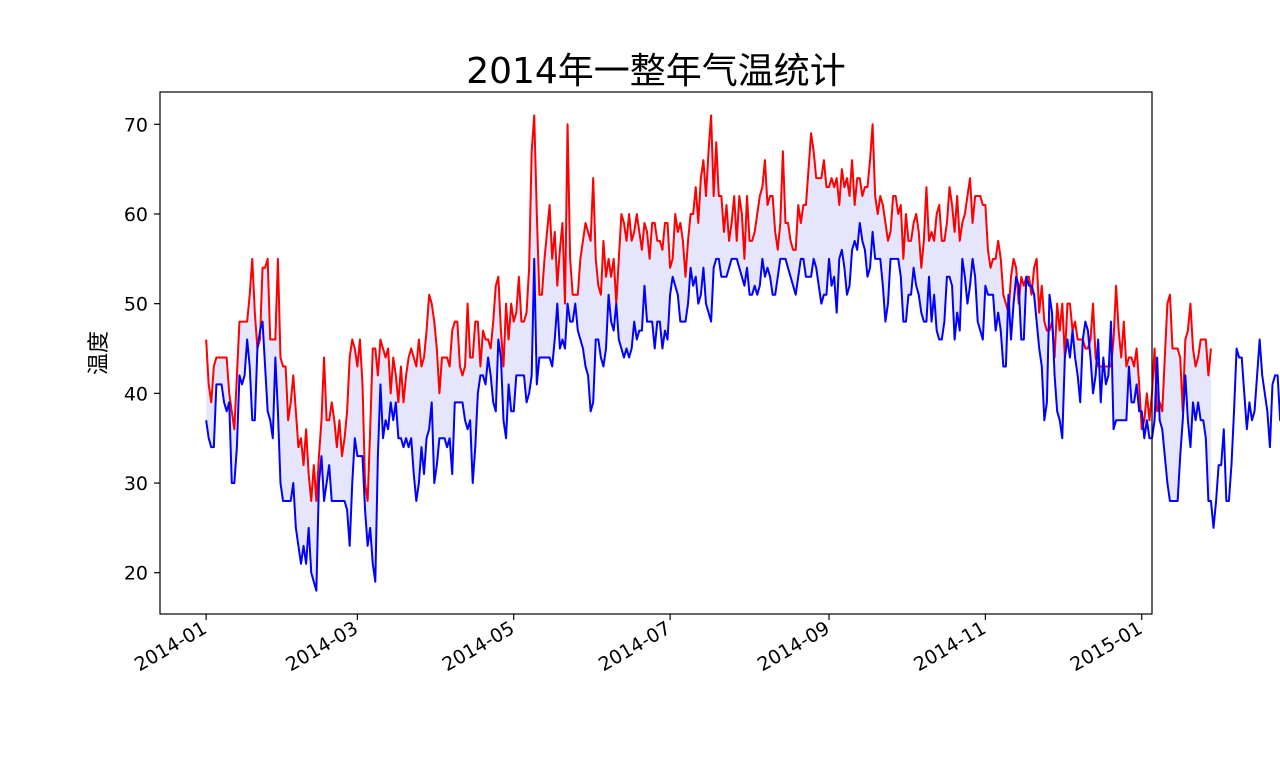 This screenshot has height=768, width=1280. Describe the element at coordinates (136, 215) in the screenshot. I see `y-tick-label: 60` at that location.